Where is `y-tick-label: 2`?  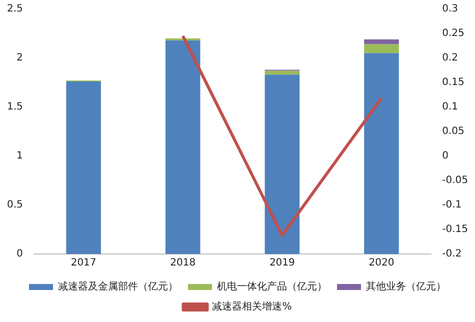
y-tick-label: 2 is located at coordinates (19, 58).